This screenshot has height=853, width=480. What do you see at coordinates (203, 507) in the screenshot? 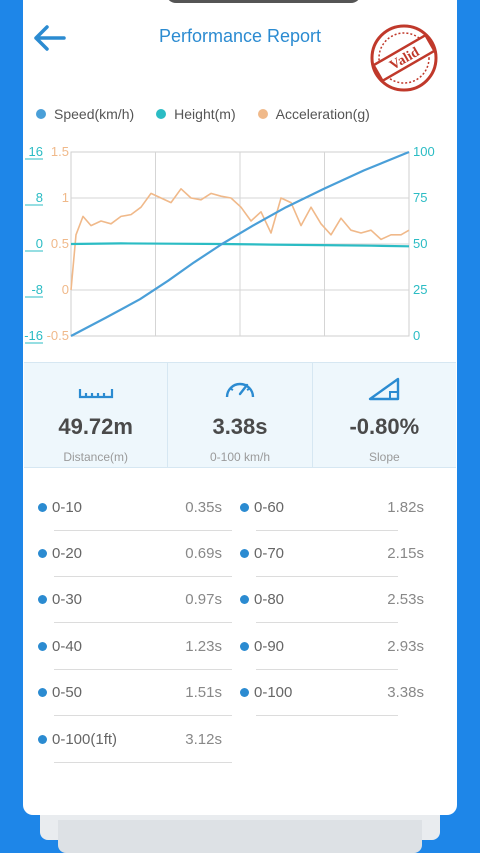
I see `split-time: 0.35s` at bounding box center [203, 507].